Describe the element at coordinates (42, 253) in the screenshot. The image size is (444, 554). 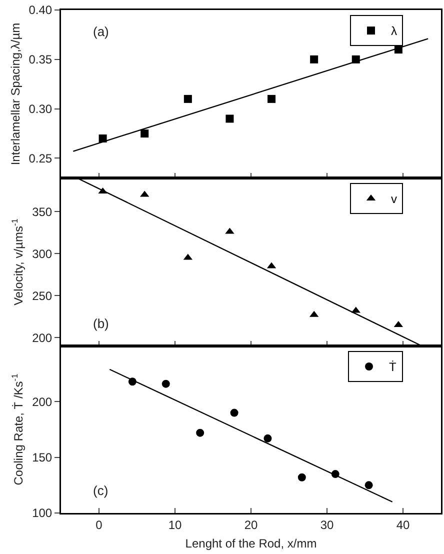
I see `y-tick-label: 300` at that location.